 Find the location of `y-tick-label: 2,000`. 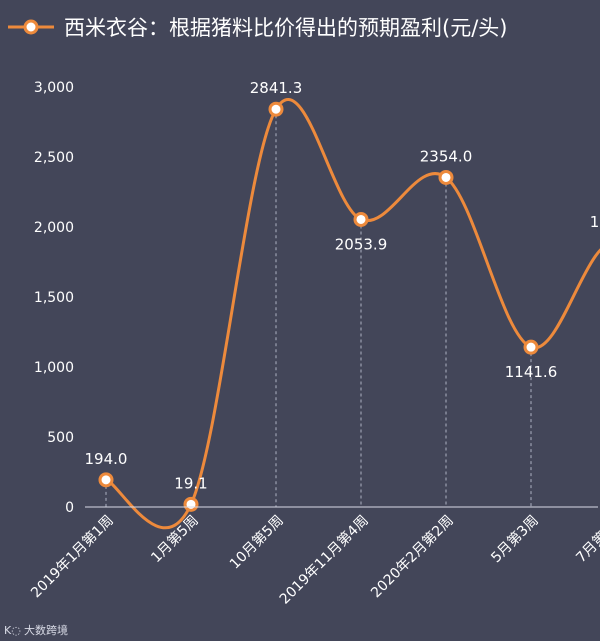

y-tick-label: 2,000 is located at coordinates (54, 228).